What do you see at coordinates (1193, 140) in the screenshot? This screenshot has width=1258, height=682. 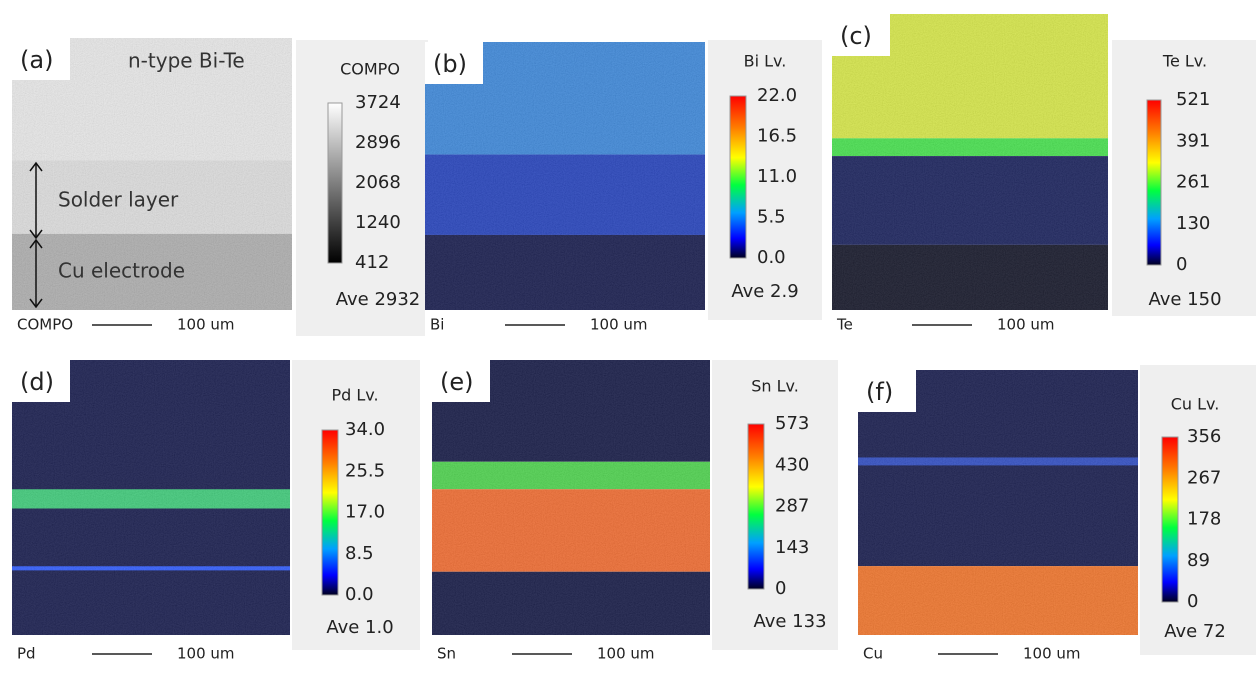 I see `color-tick-label: 391` at bounding box center [1193, 140].